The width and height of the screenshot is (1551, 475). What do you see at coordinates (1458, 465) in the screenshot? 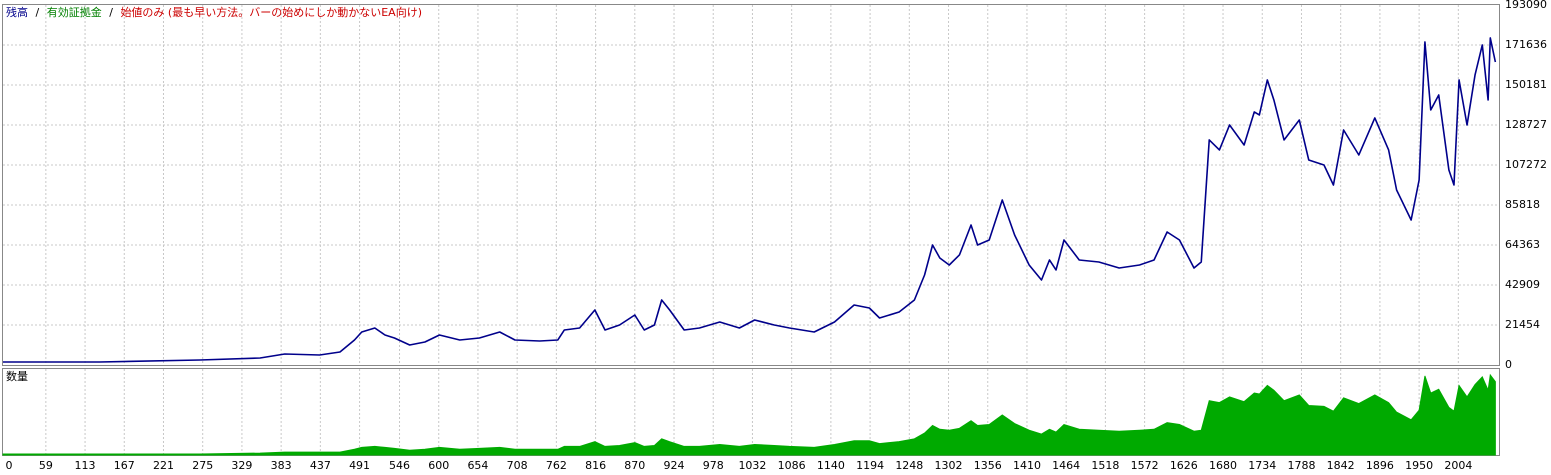
I see `x-tick-label: 2004` at bounding box center [1458, 465].